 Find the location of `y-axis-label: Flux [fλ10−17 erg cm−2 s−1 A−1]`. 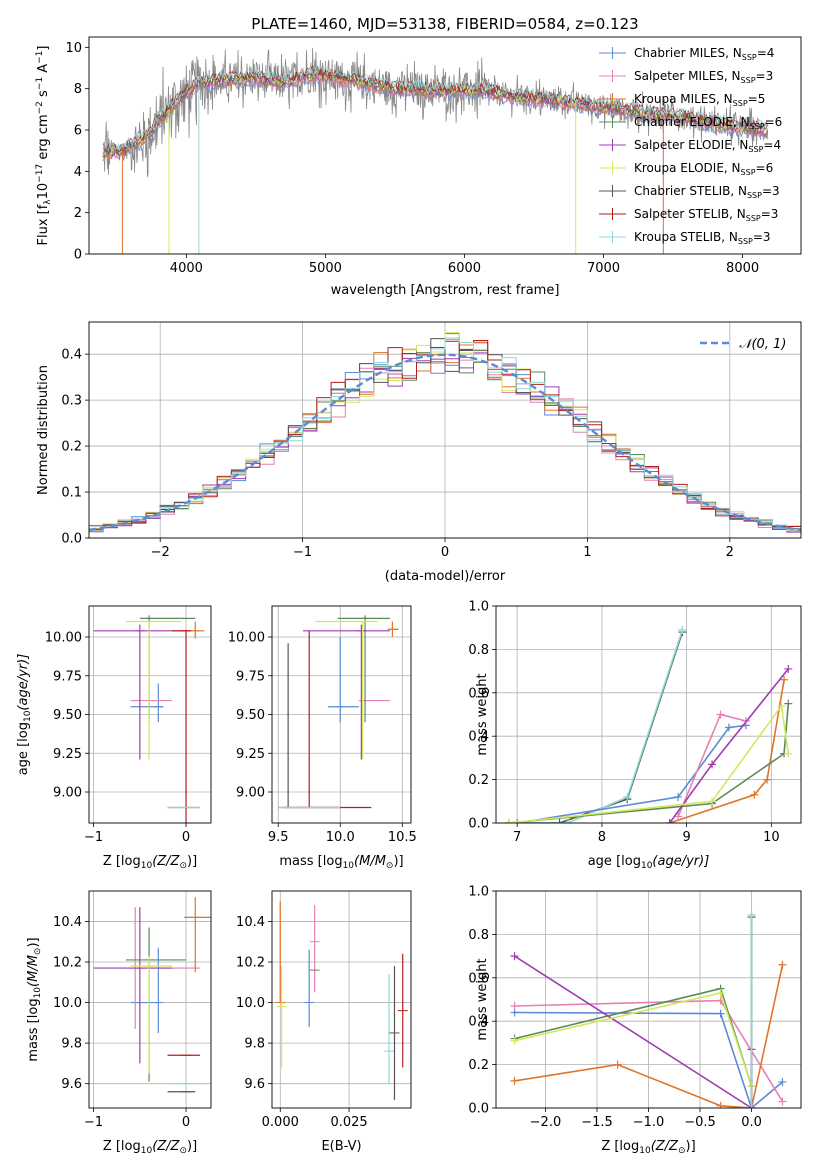

y-axis-label: Flux [fλ10−17 erg cm−2 s−1 A−1] is located at coordinates (44, 146).